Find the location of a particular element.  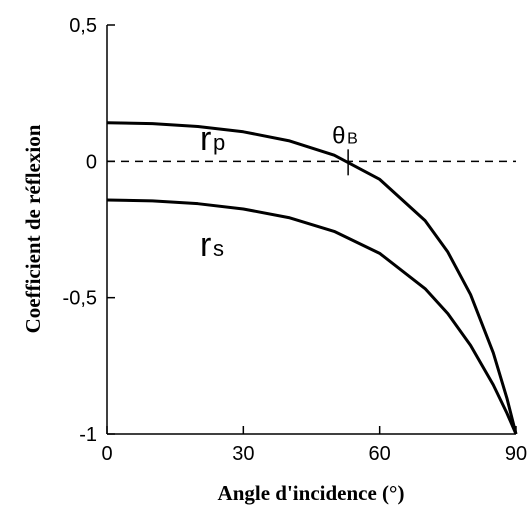

y-tick-label: -0,5 is located at coordinates (80, 299).